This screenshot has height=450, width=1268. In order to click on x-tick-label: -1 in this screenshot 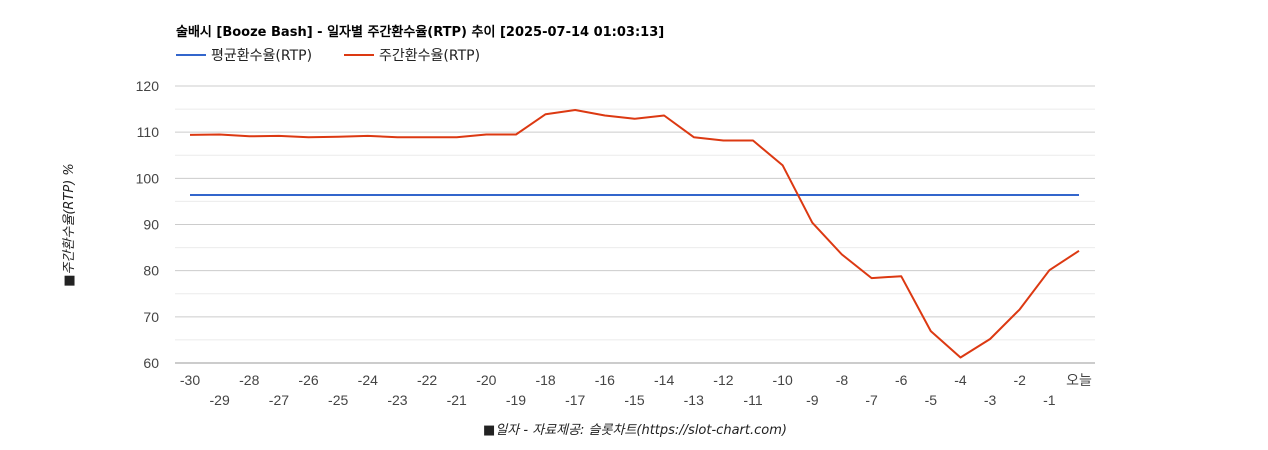, I will do `click(1049, 400)`.